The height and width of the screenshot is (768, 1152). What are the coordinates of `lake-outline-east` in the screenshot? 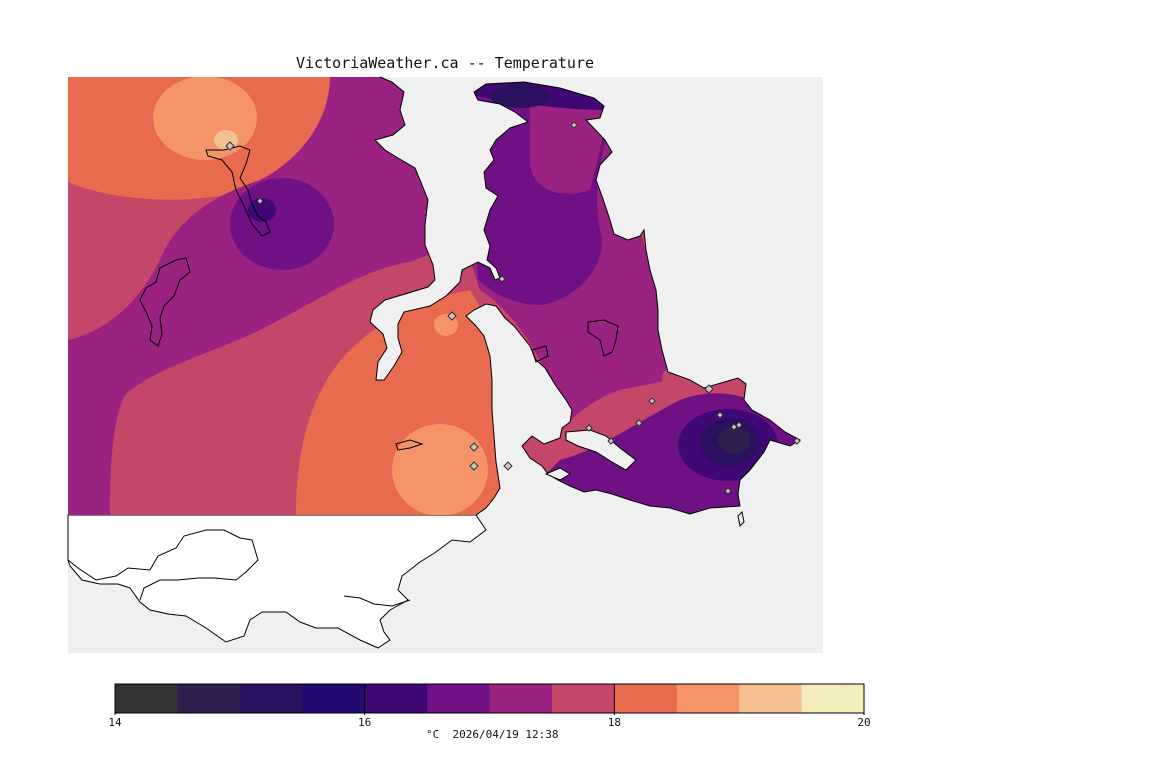 It's located at (603, 338).